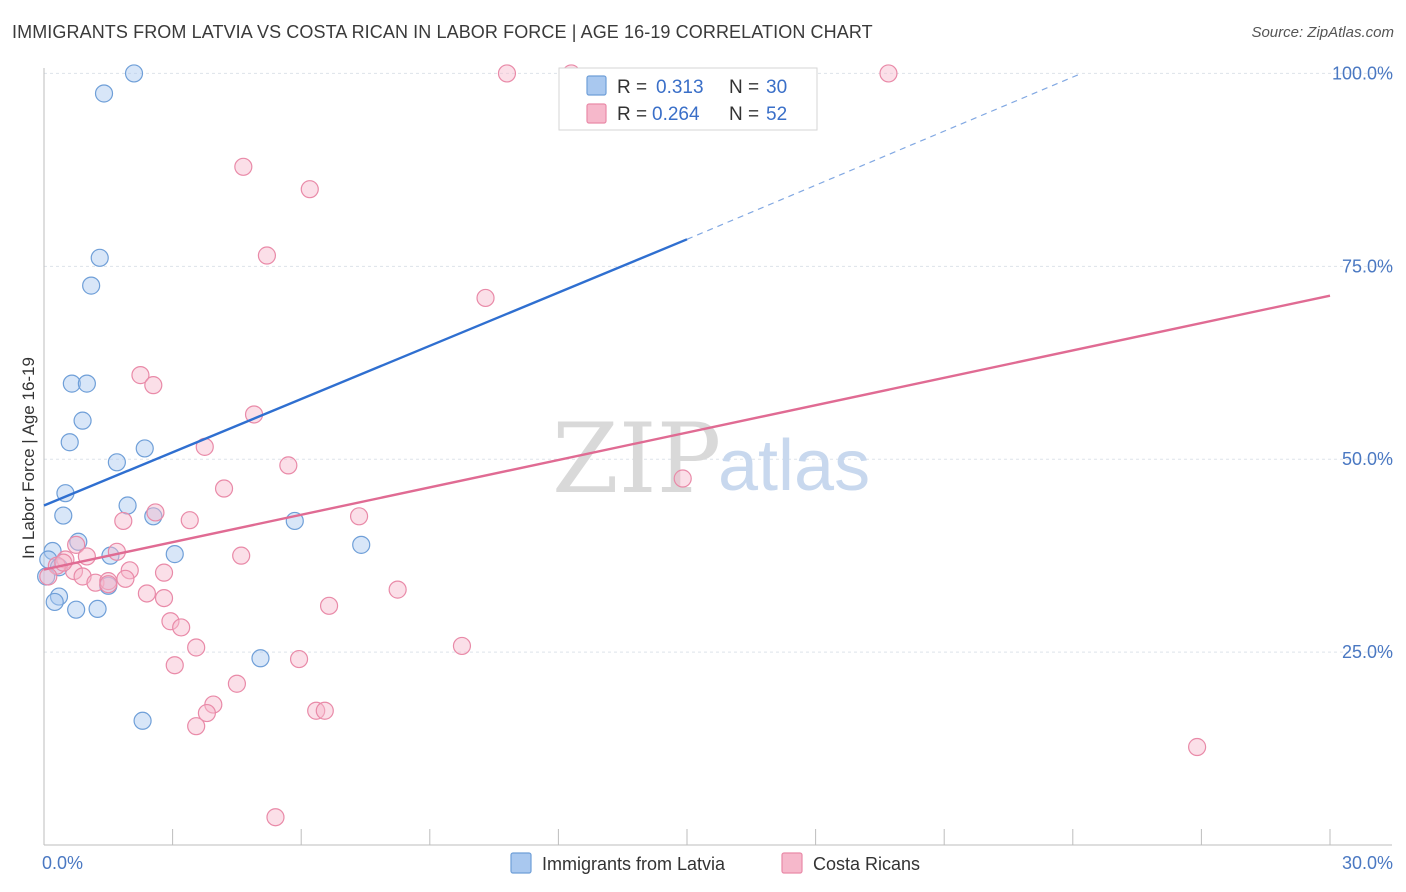 This screenshot has width=1406, height=892. Describe the element at coordinates (1322, 32) in the screenshot. I see `source-label: Source: ZipAtlas.com` at that location.